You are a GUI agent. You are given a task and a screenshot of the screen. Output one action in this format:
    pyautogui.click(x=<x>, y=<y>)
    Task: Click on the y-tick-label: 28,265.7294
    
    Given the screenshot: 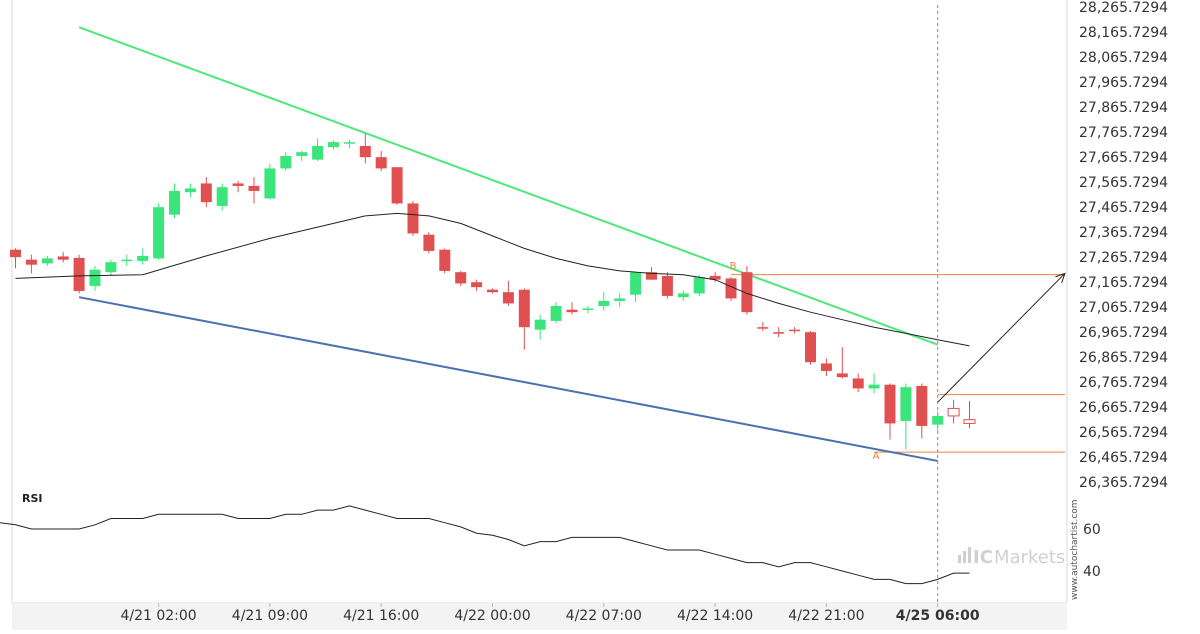 What is the action you would take?
    pyautogui.click(x=1123, y=8)
    